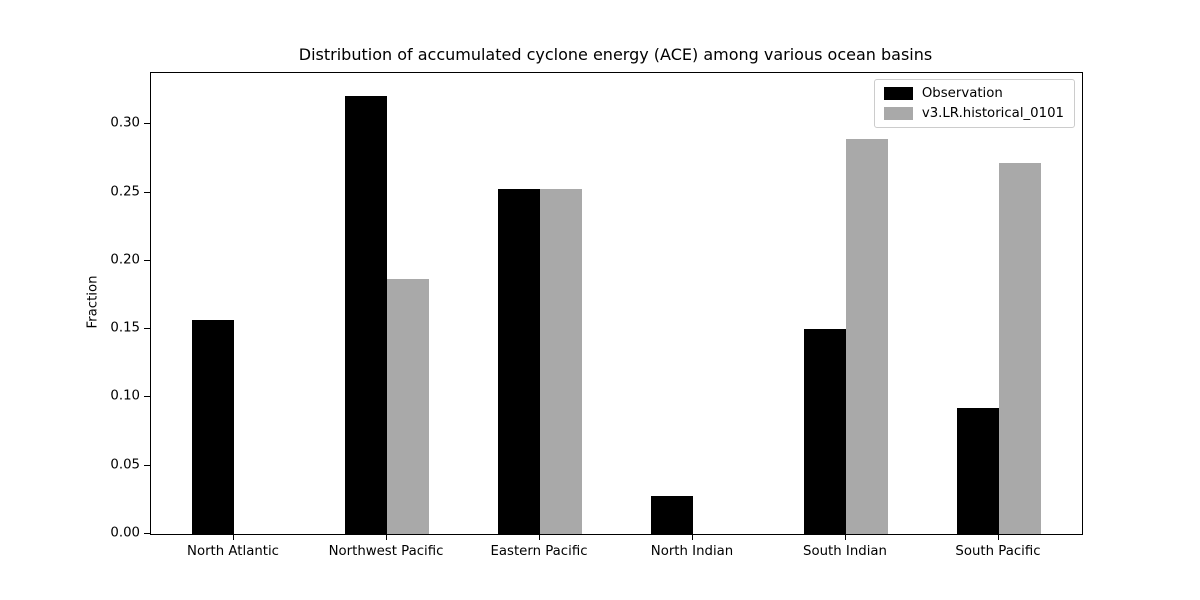 The height and width of the screenshot is (600, 1200). I want to click on legend-item-observation: Observation, so click(973, 93).